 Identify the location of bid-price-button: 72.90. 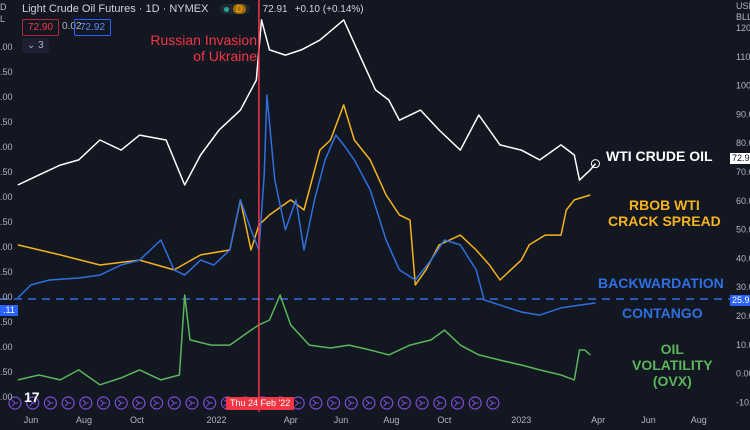
(41, 27).